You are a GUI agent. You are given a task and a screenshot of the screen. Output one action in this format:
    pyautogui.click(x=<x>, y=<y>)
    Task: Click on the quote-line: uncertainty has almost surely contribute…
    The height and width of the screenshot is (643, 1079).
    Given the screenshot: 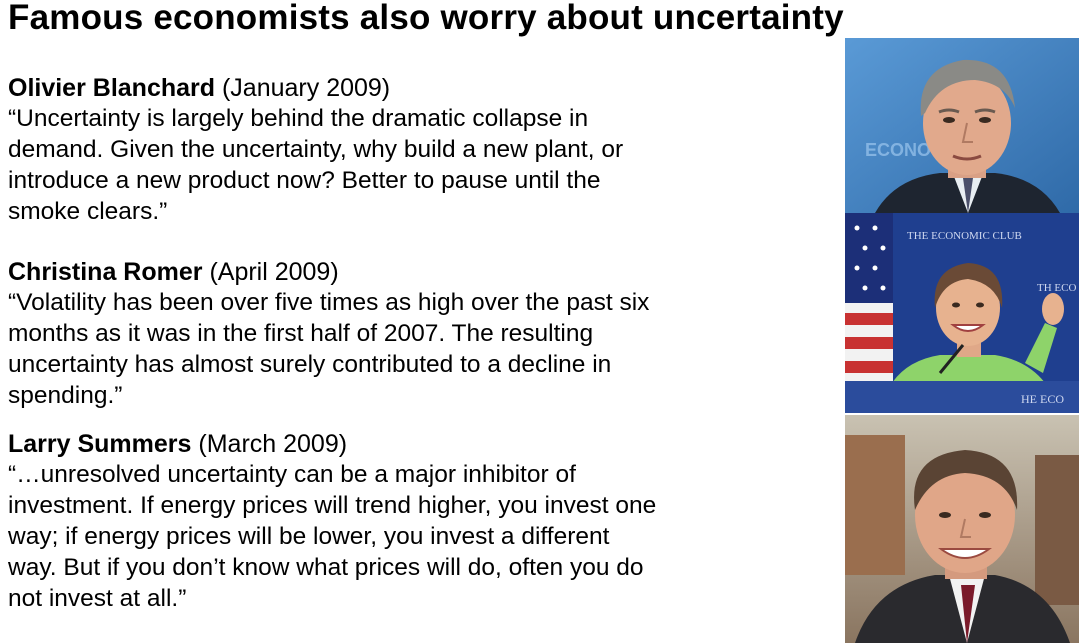 What is the action you would take?
    pyautogui.click(x=310, y=364)
    